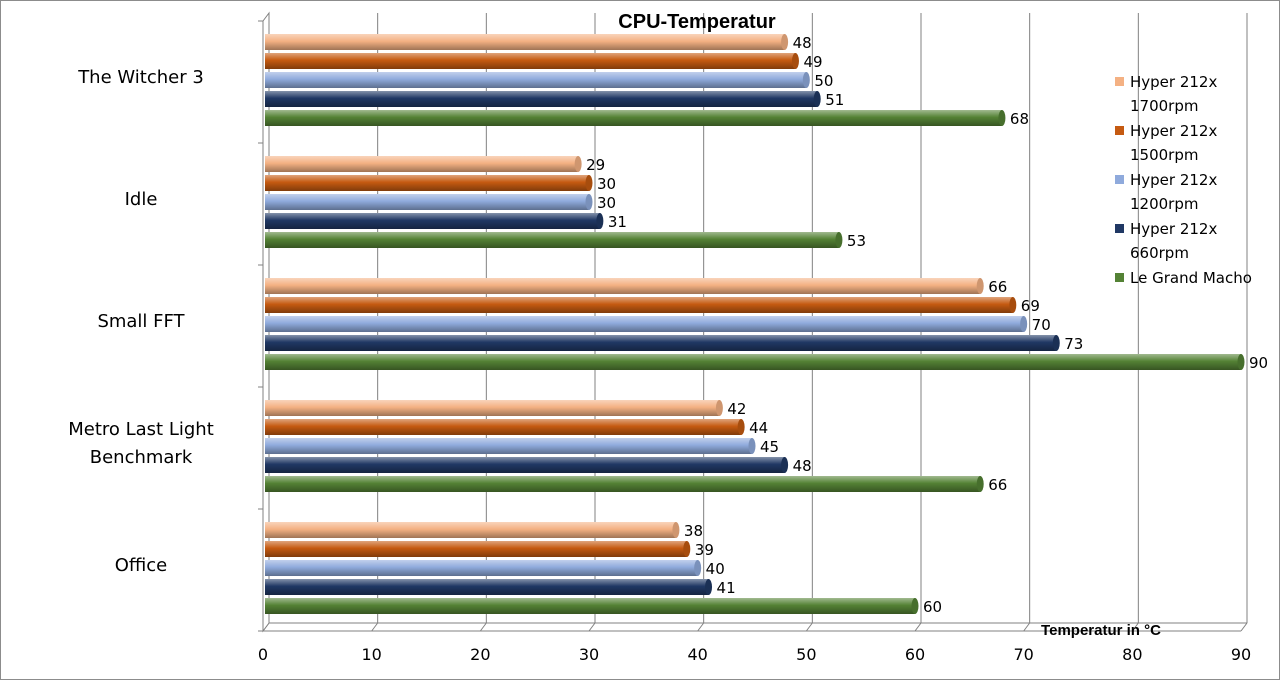 This screenshot has height=684, width=1280. What do you see at coordinates (704, 550) in the screenshot?
I see `data-label: 39` at bounding box center [704, 550].